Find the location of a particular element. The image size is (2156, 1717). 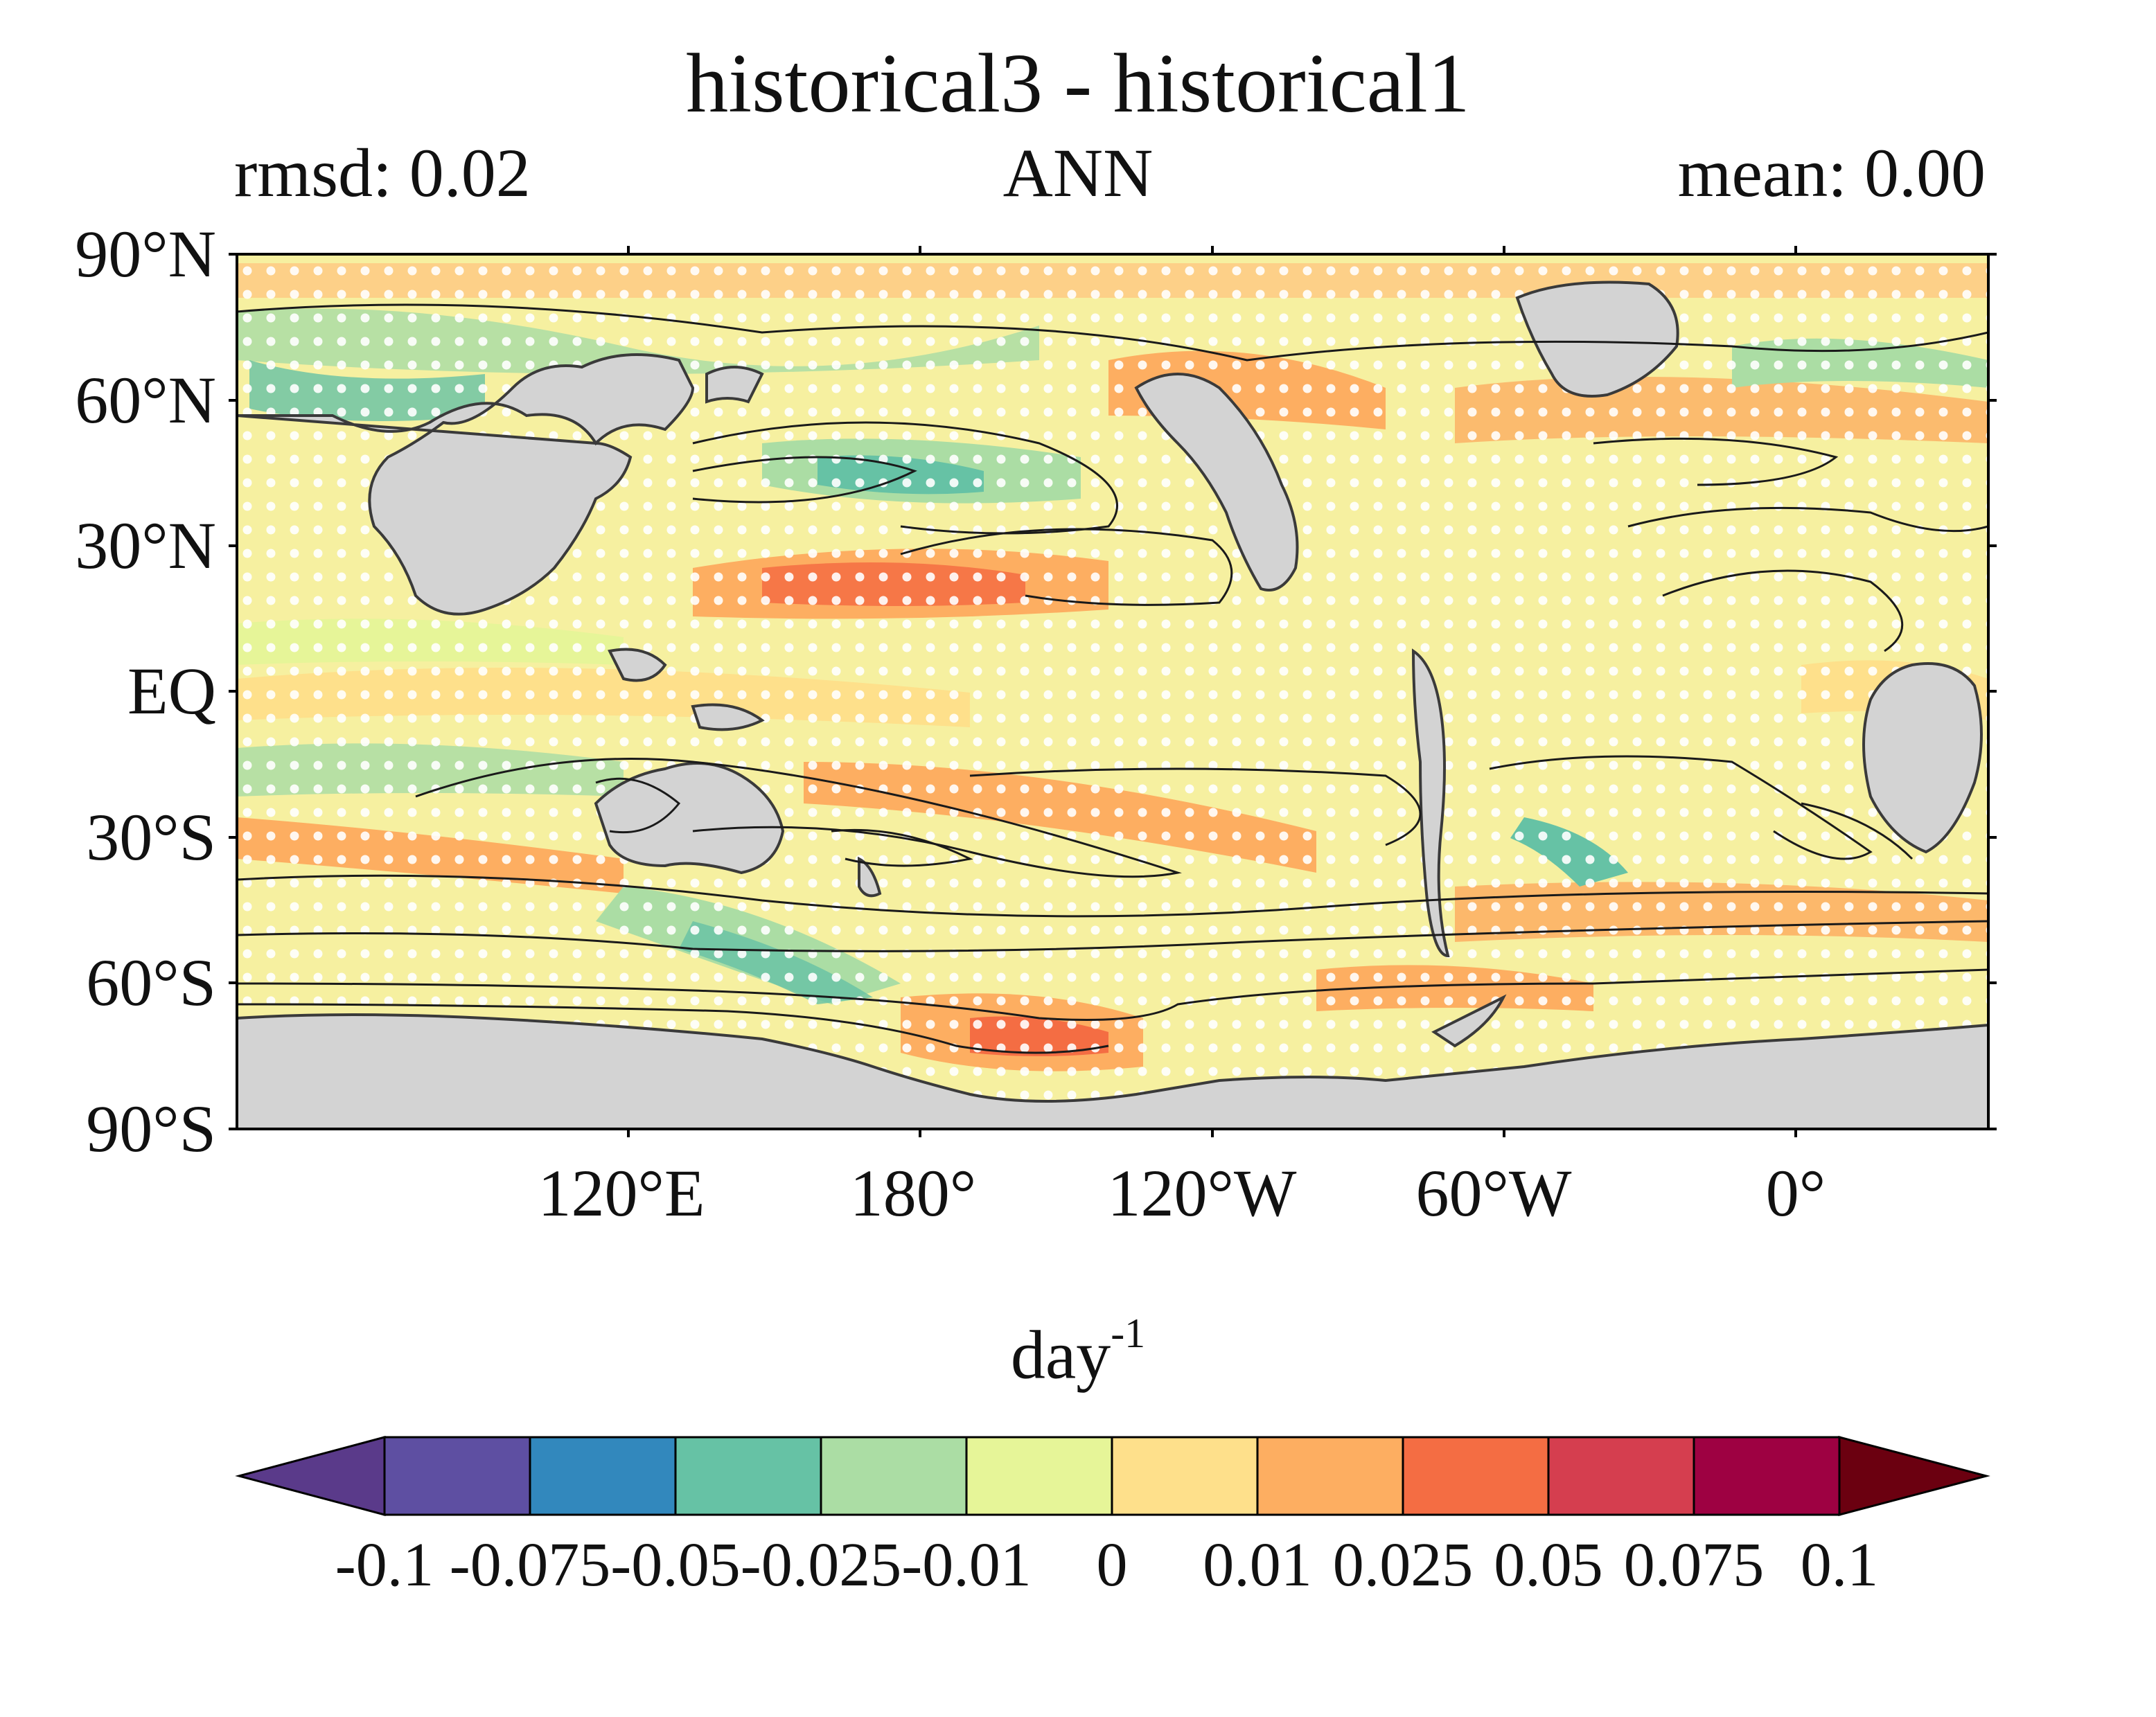

colorbar-tick: 0.025 is located at coordinates (1403, 1565).